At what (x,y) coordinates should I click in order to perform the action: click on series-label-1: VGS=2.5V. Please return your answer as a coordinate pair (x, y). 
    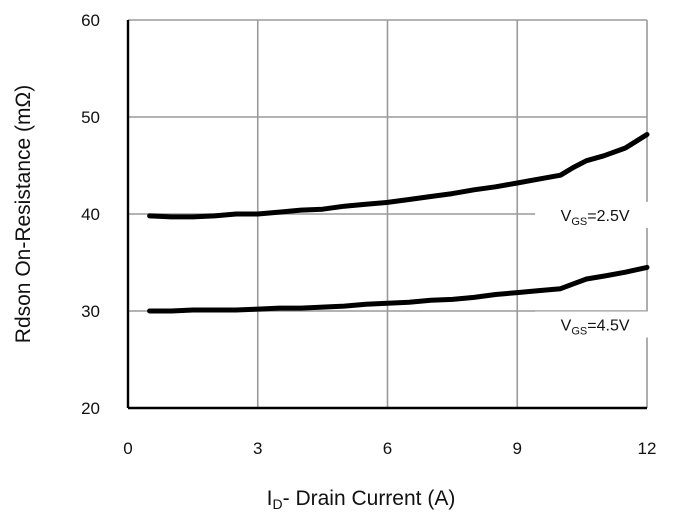
    Looking at the image, I should click on (595, 218).